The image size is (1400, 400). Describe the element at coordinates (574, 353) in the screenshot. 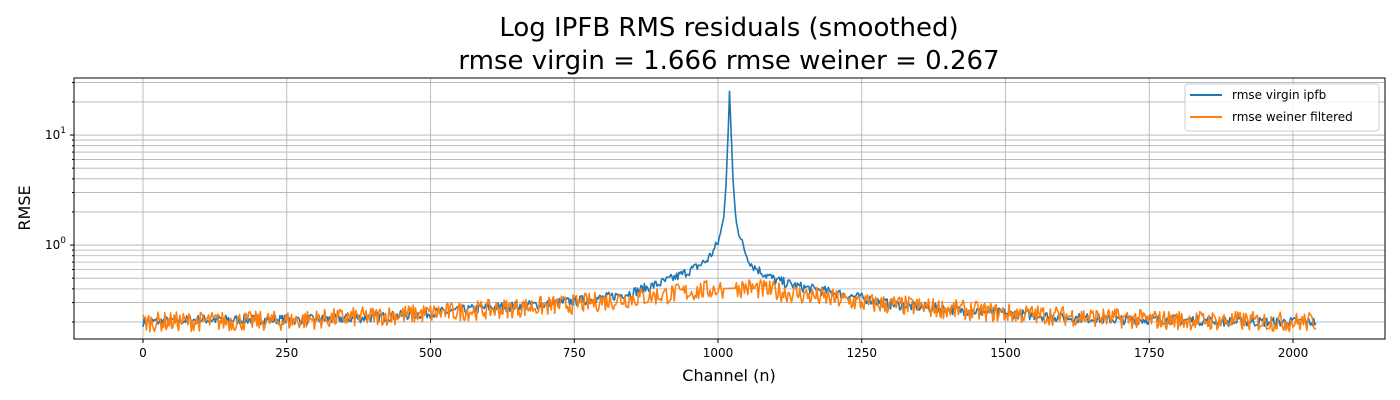

I see `x-tick-label: 750` at that location.